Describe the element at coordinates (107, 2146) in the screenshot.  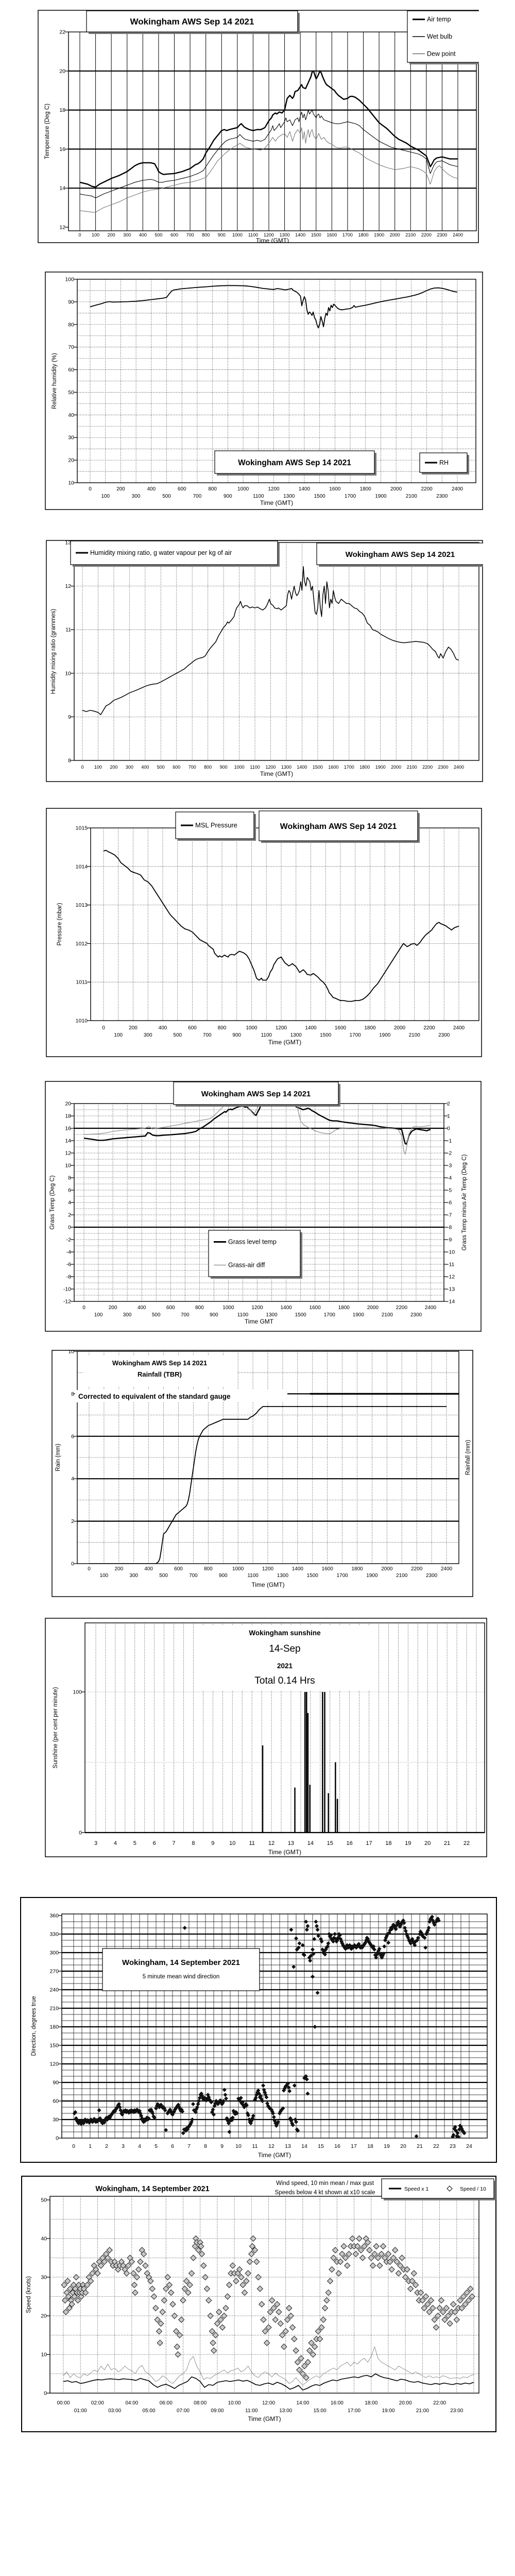
I see `x-tick-label: 2` at that location.